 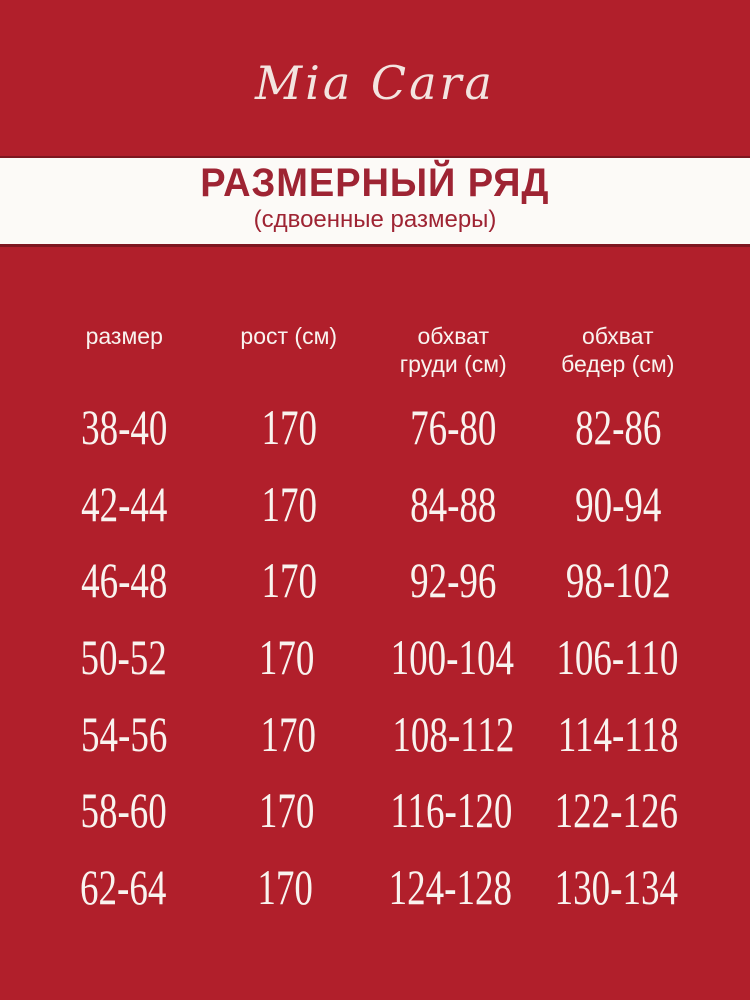 I want to click on table-cell: 130-134, so click(x=617, y=886).